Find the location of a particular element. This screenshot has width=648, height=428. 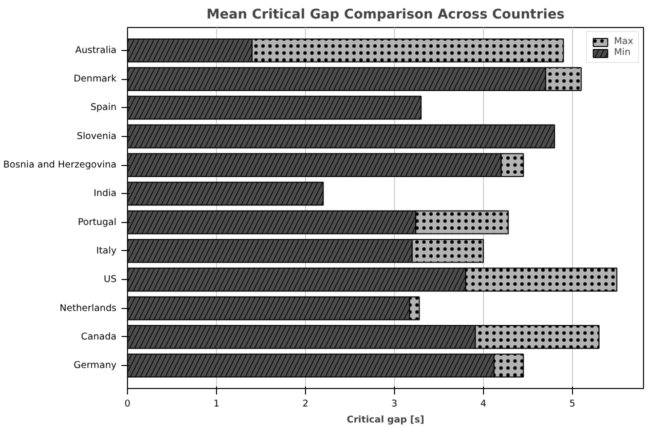

y-tick-label: Bosnia and Herzegovina is located at coordinates (60, 165).